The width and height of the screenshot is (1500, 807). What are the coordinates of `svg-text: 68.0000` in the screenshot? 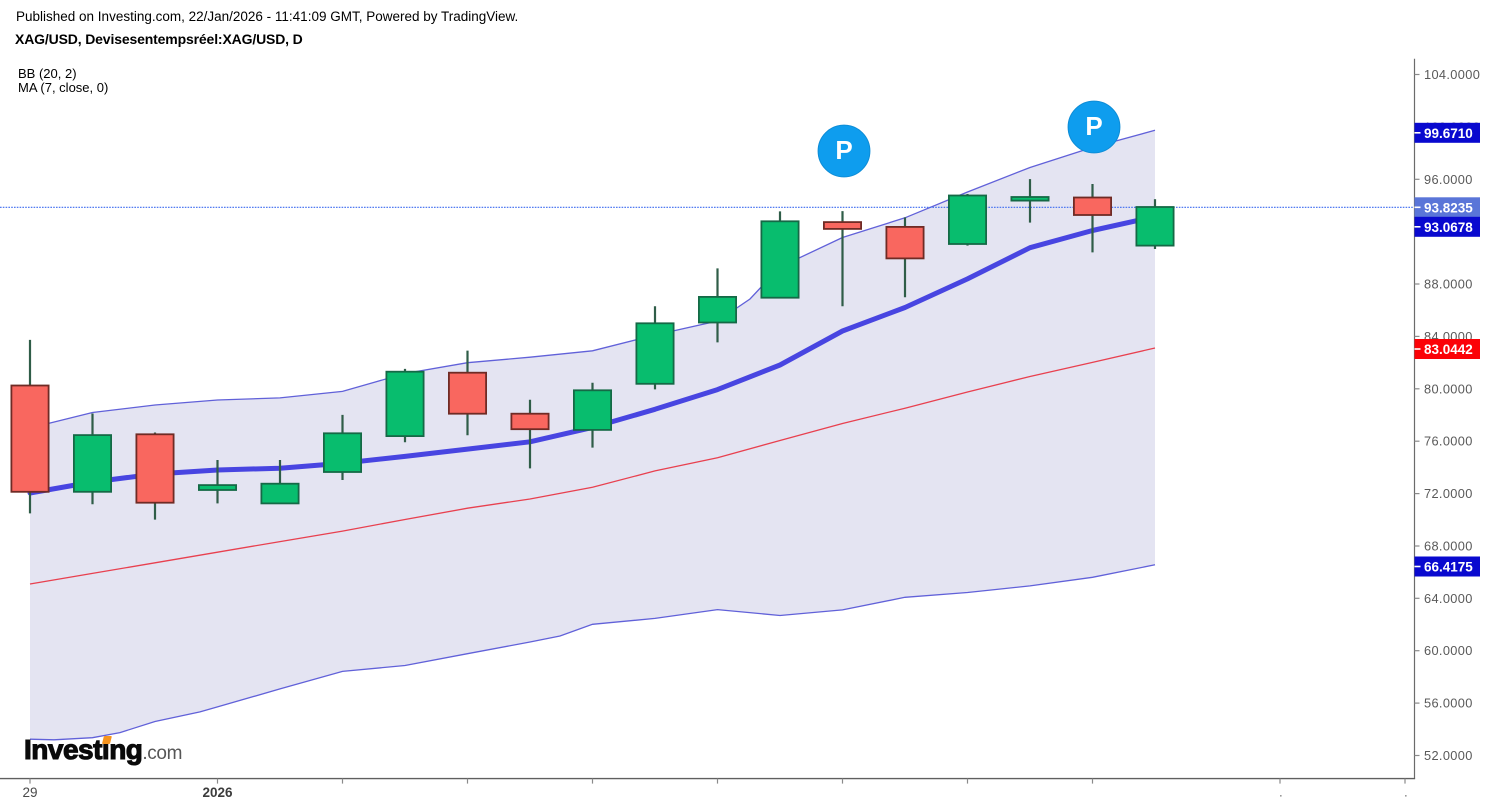 It's located at (1448, 546).